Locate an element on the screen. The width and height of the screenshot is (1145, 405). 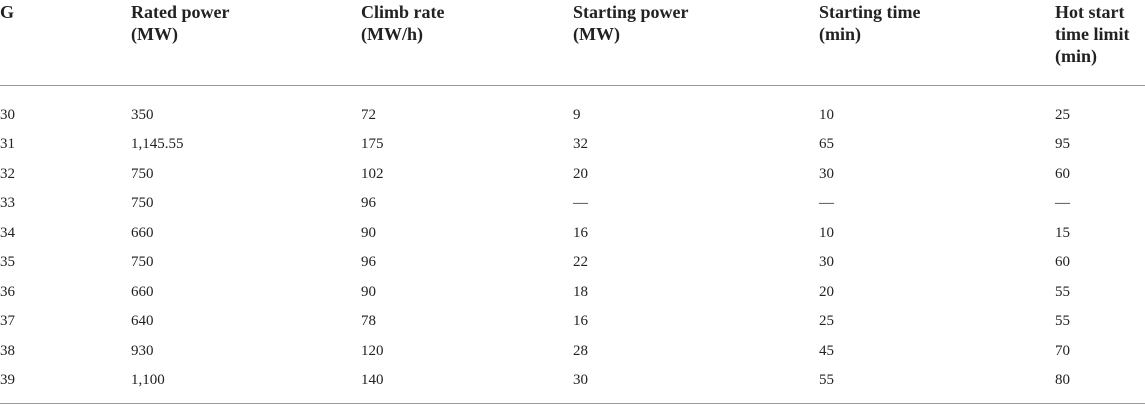
table-row: 30 350 72 9 10 25 is located at coordinates (572, 108).